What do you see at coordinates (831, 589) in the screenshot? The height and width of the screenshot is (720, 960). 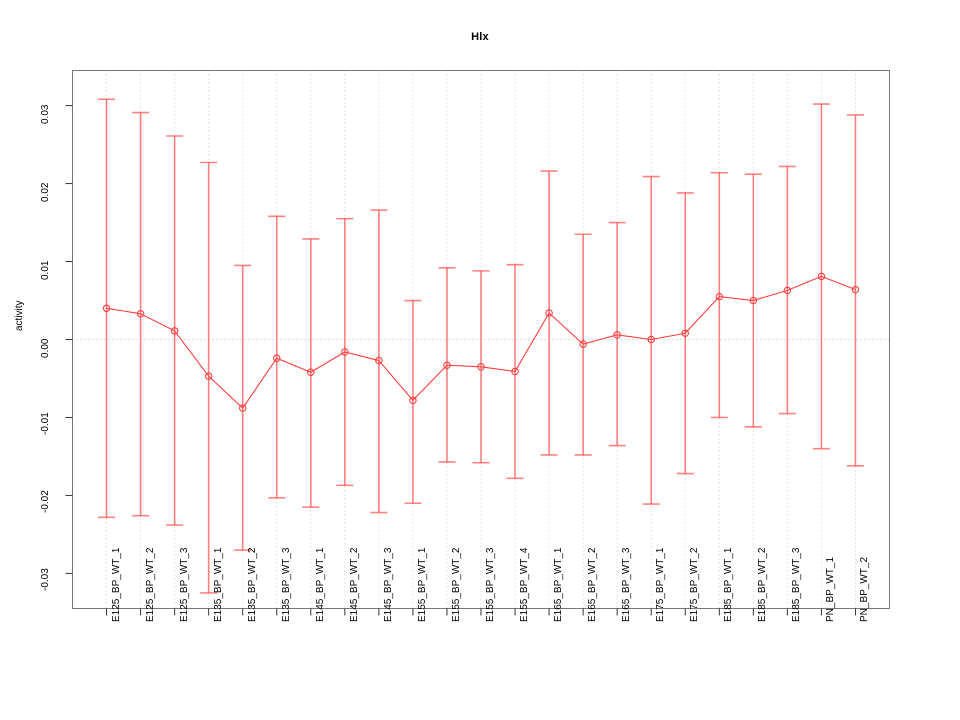 I see `x-tick-label: PN_BP_WT_1` at bounding box center [831, 589].